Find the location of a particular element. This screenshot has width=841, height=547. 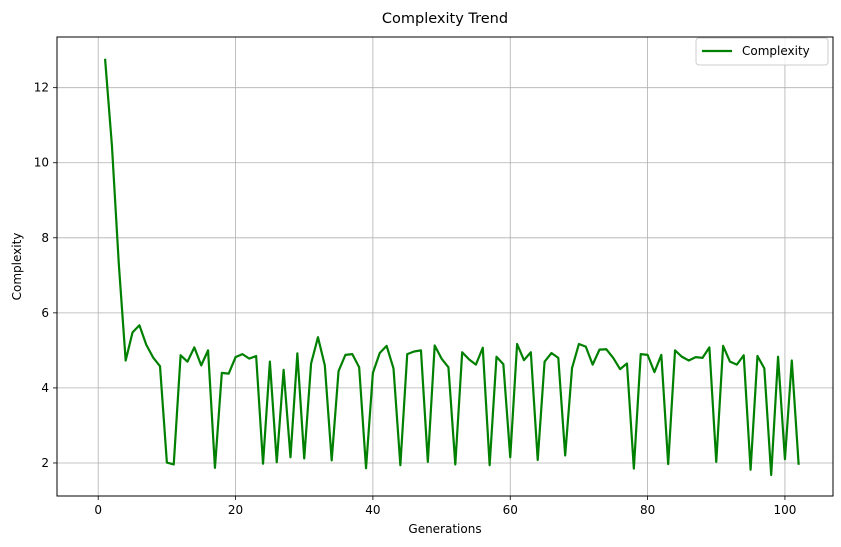

x-axis-label: Generations is located at coordinates (444, 529).